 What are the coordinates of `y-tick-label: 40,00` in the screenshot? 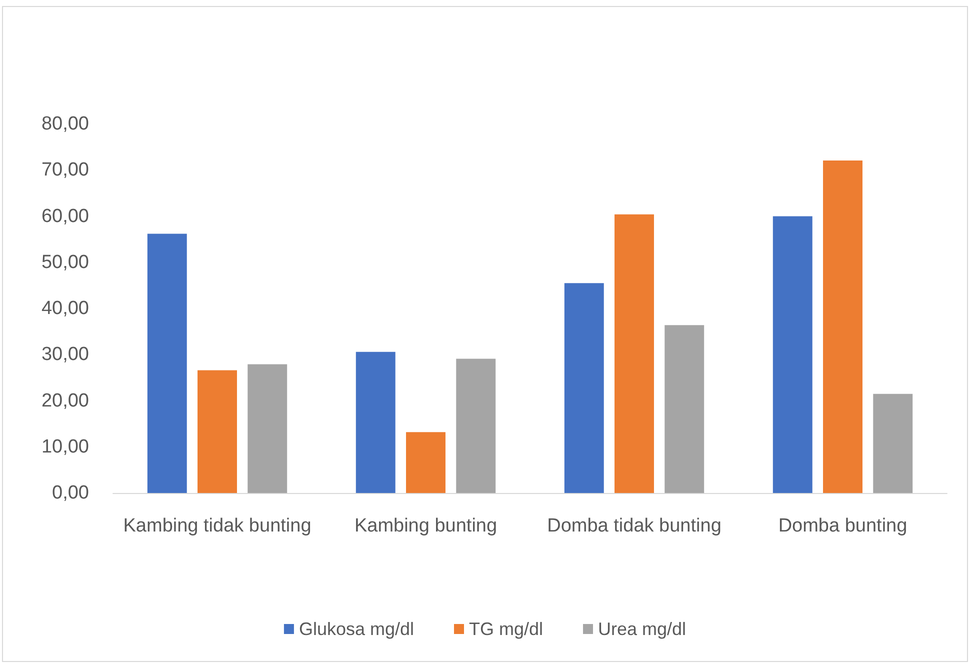 It's located at (65, 308).